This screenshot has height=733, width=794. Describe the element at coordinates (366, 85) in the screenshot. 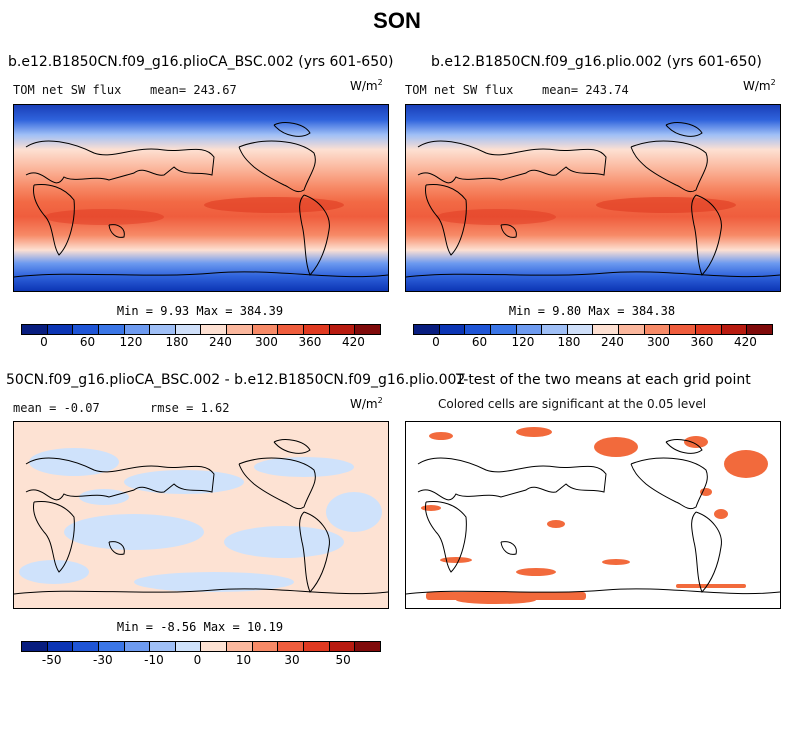

I see `panel-tl-units: W/m2` at that location.